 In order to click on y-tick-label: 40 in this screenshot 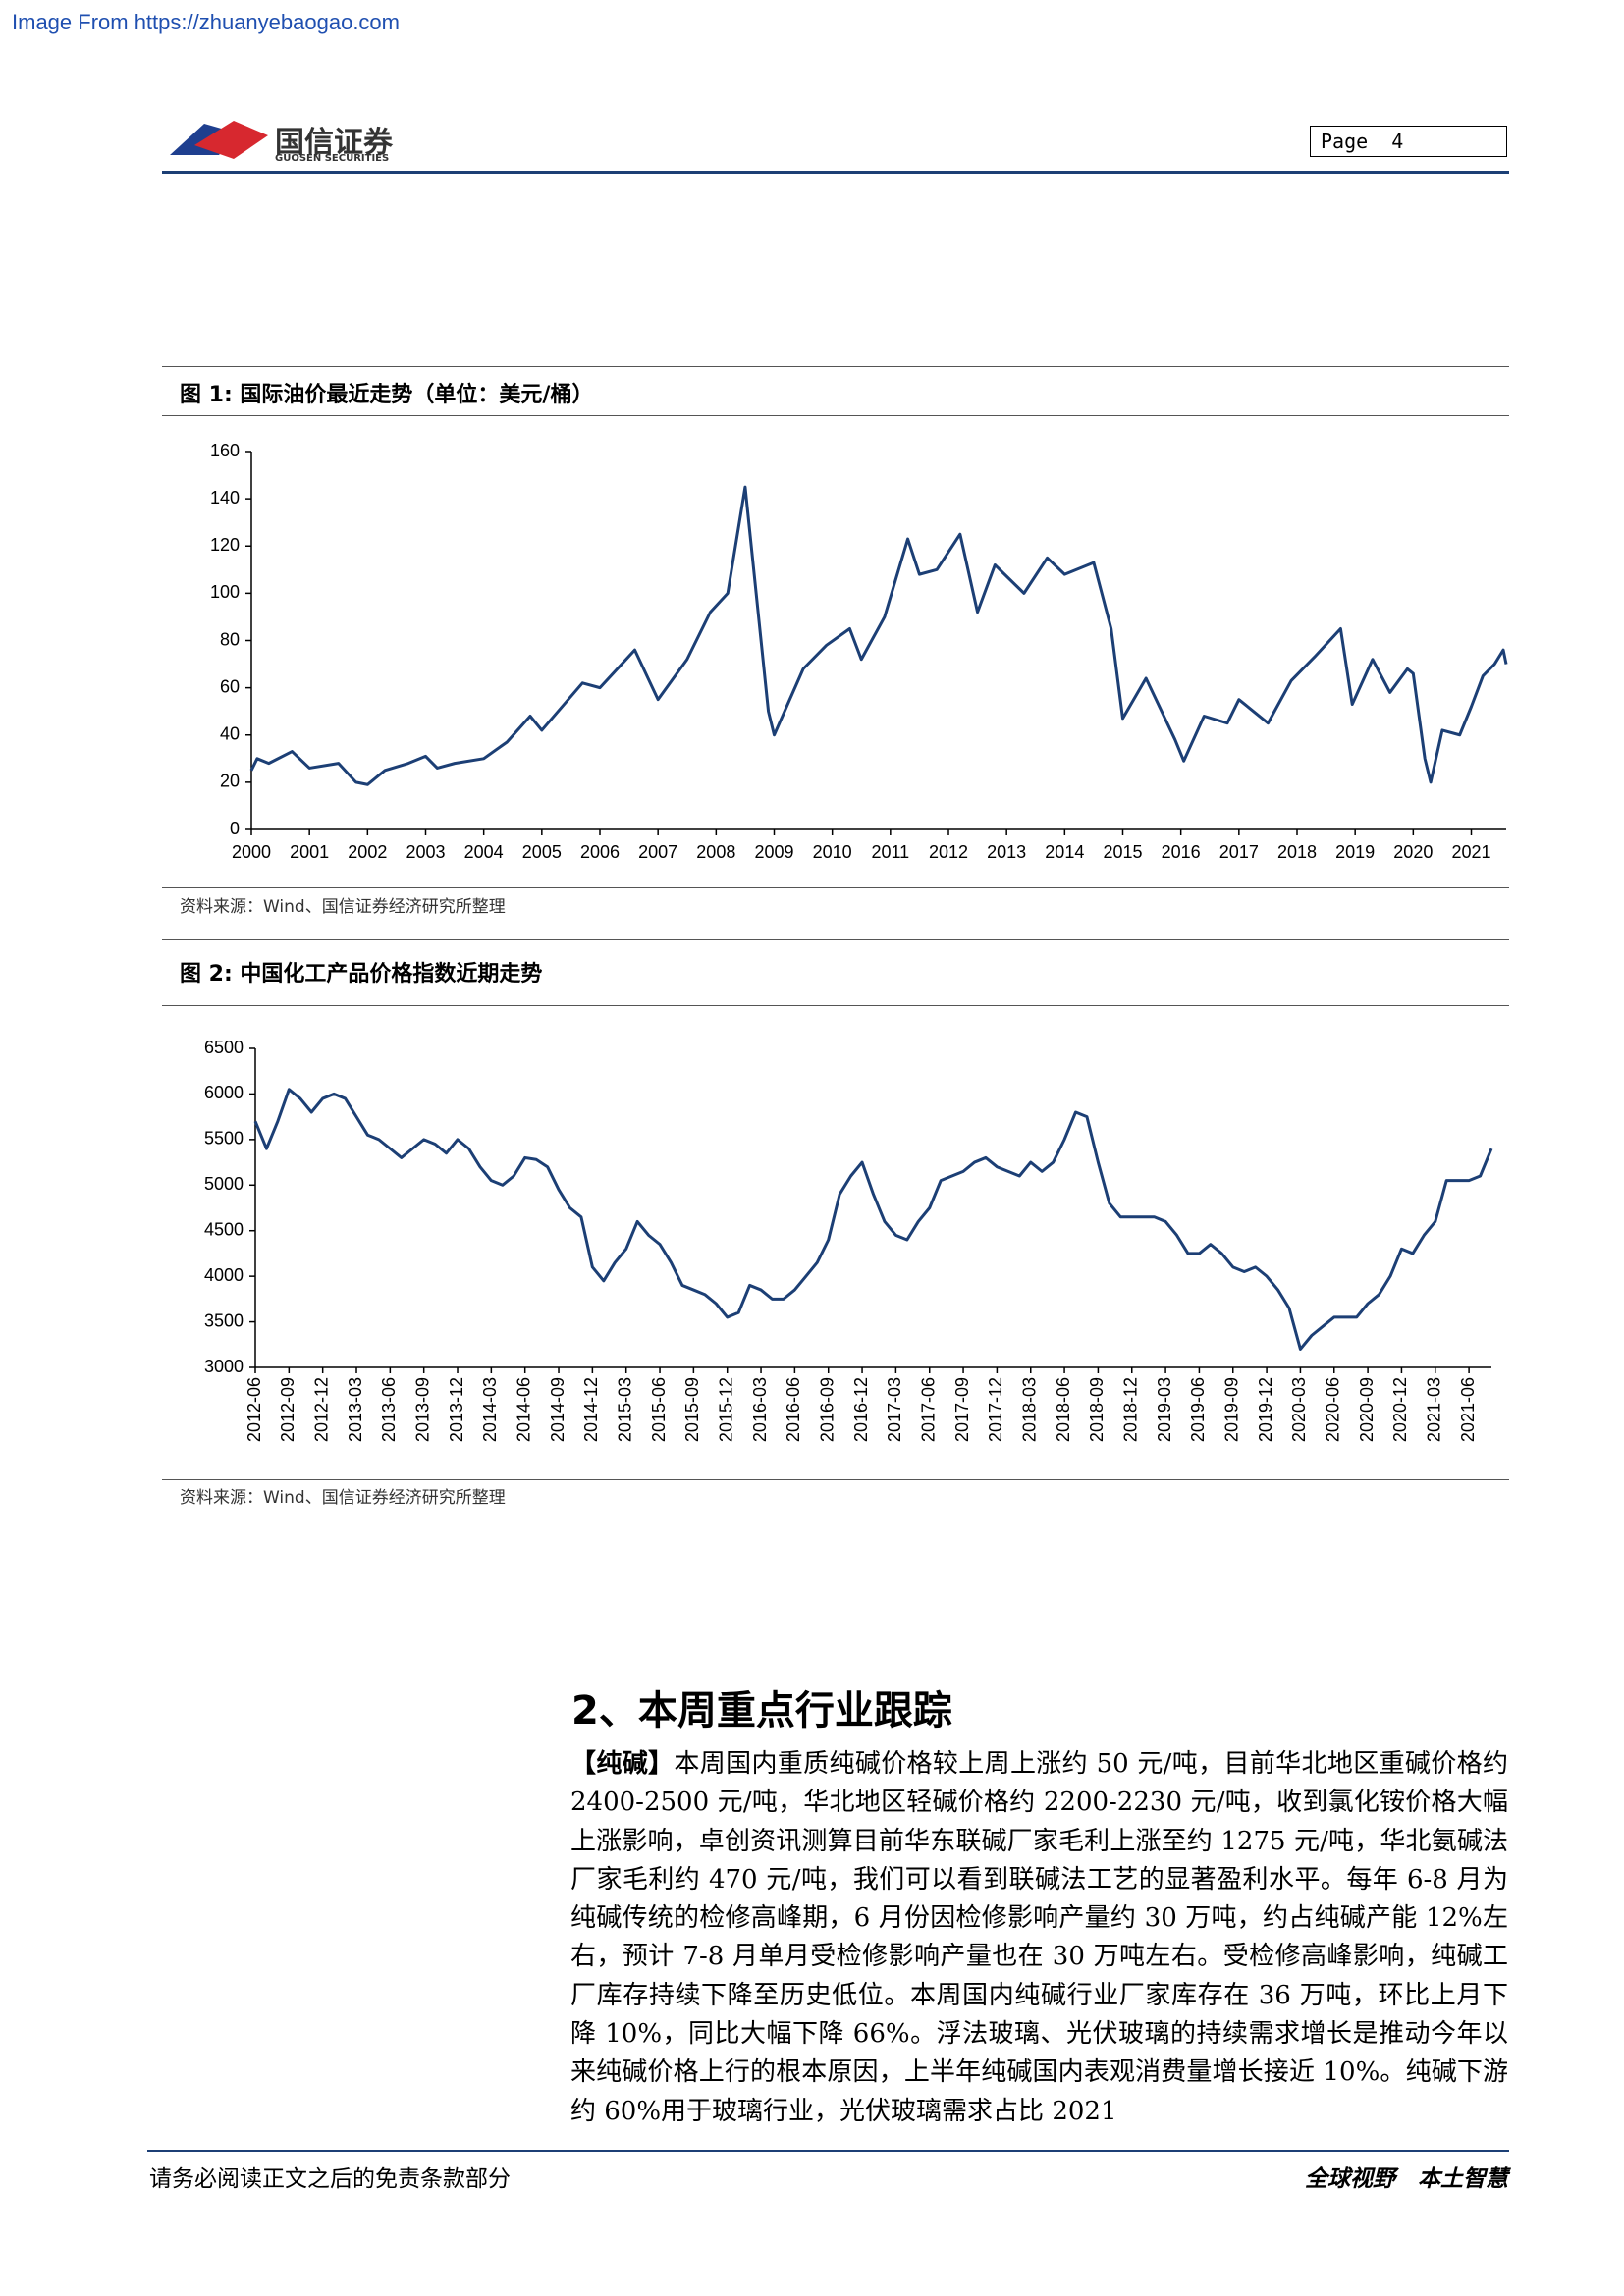, I will do `click(230, 734)`.